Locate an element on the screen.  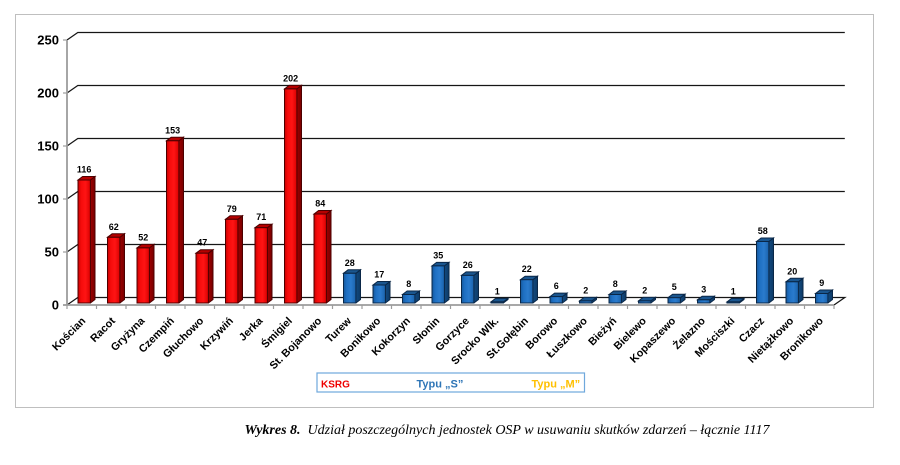
svg-text: 17 is located at coordinates (379, 275).